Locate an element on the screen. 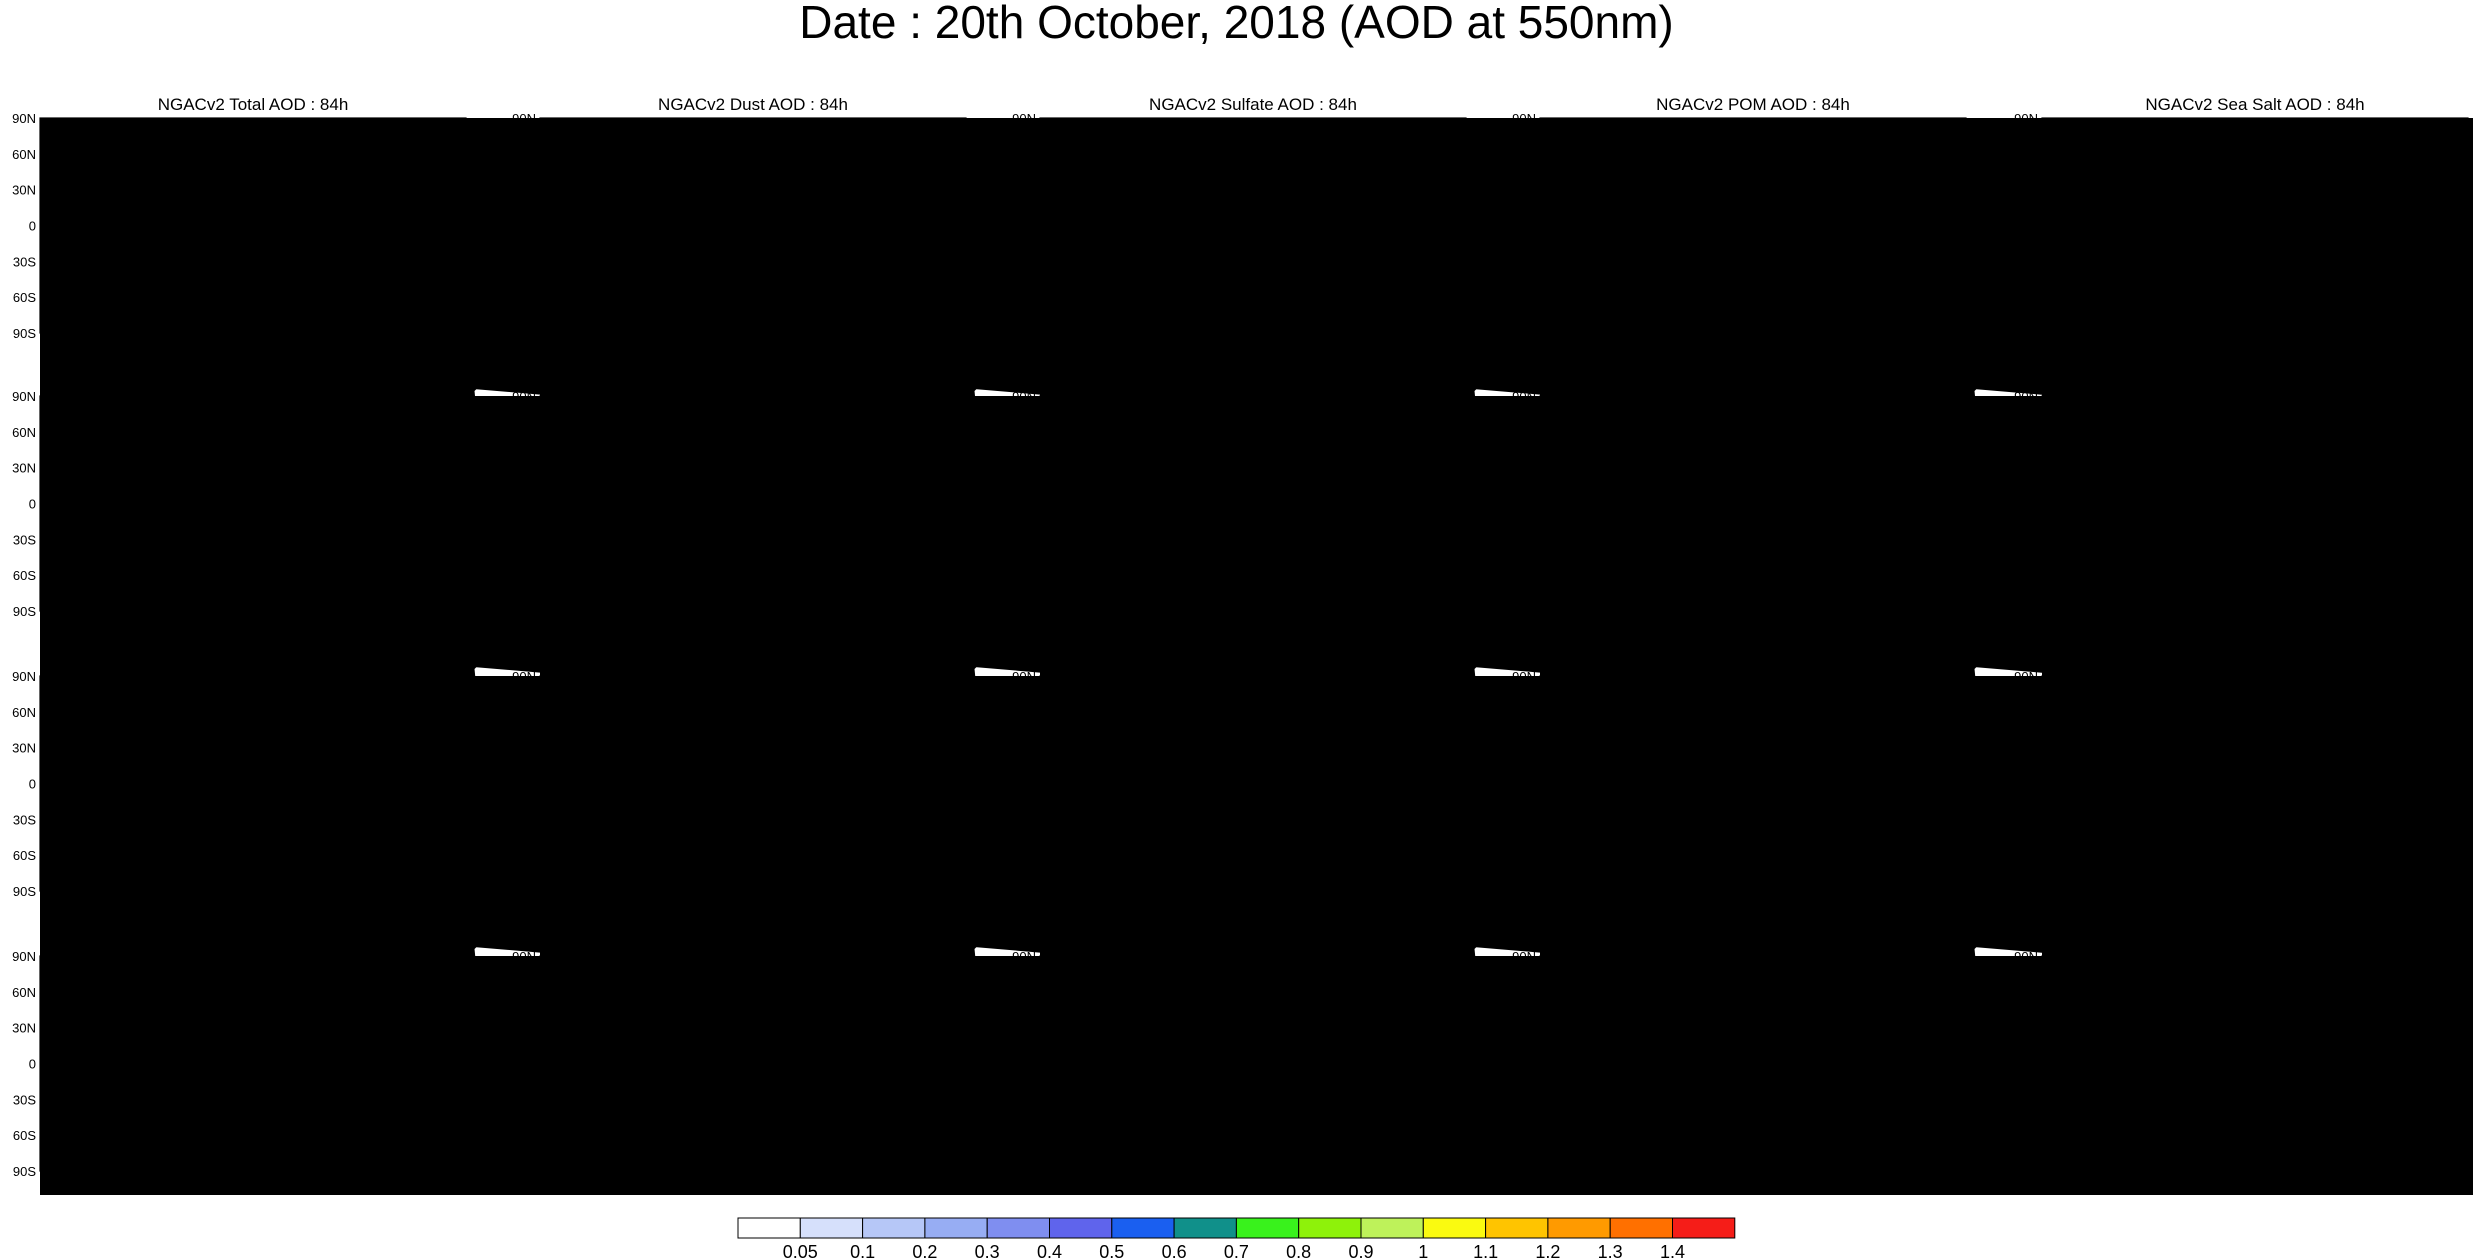 This screenshot has height=1260, width=2473. panel-title: NGACv2 Sulfate AOD : 84h is located at coordinates (1253, 104).